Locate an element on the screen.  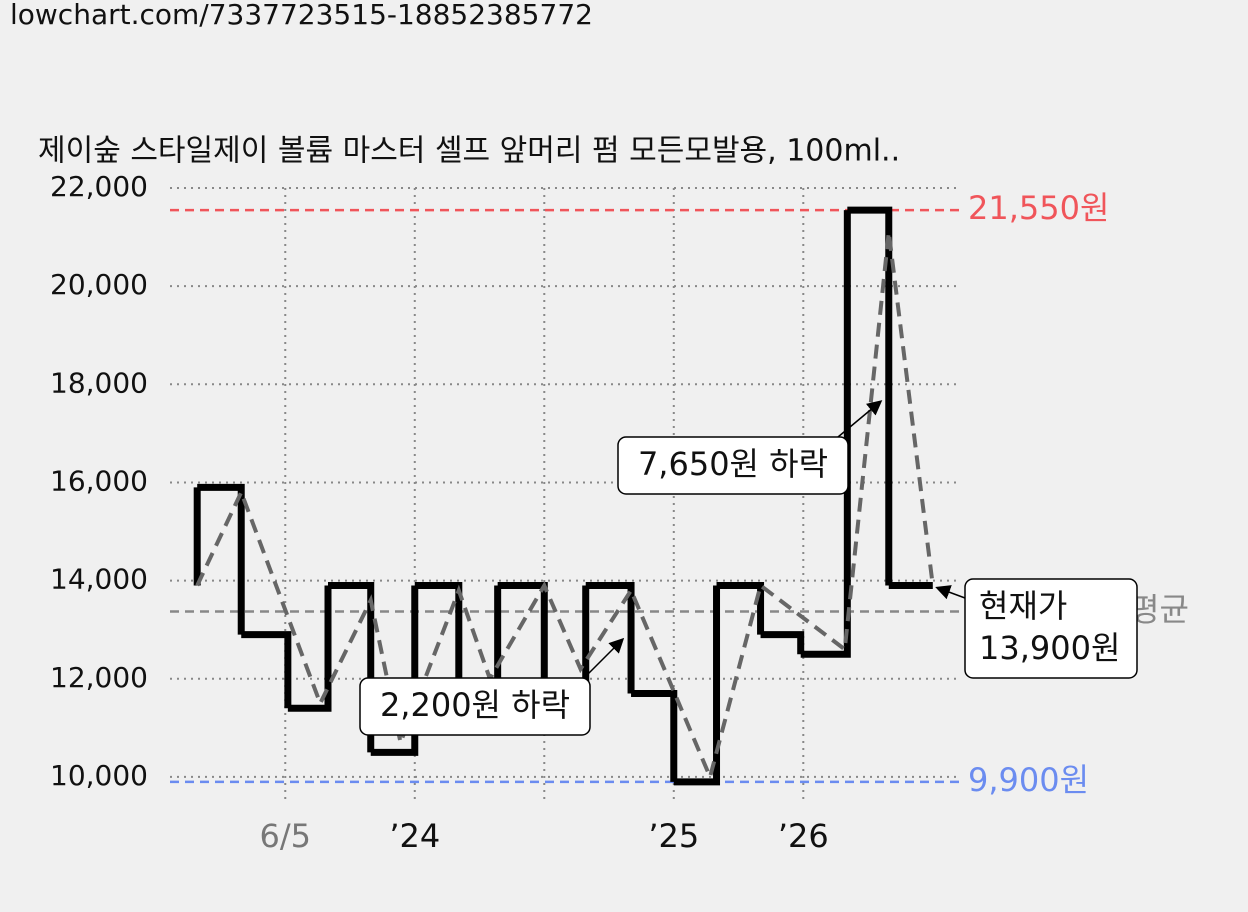
annotation-text: 2,200원 하락 is located at coordinates (475, 705).